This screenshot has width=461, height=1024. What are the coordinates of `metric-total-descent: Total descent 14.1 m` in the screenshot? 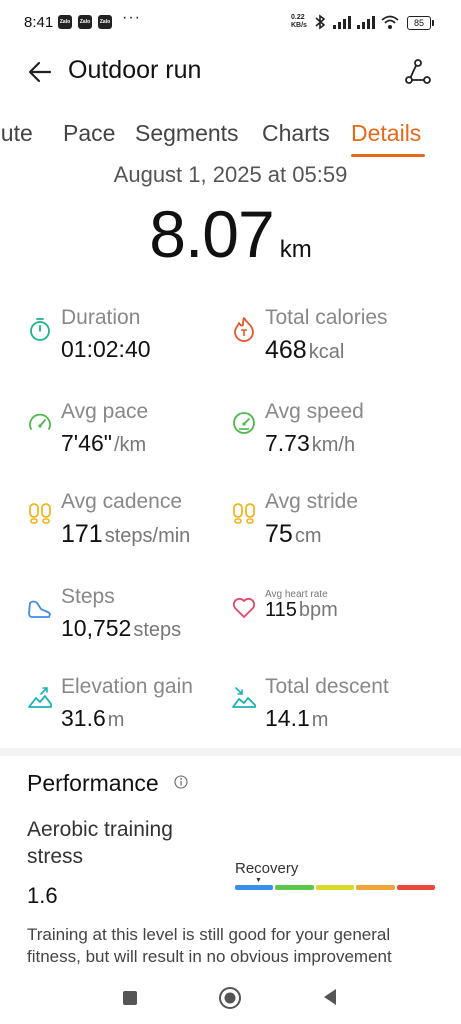 It's located at (336, 710).